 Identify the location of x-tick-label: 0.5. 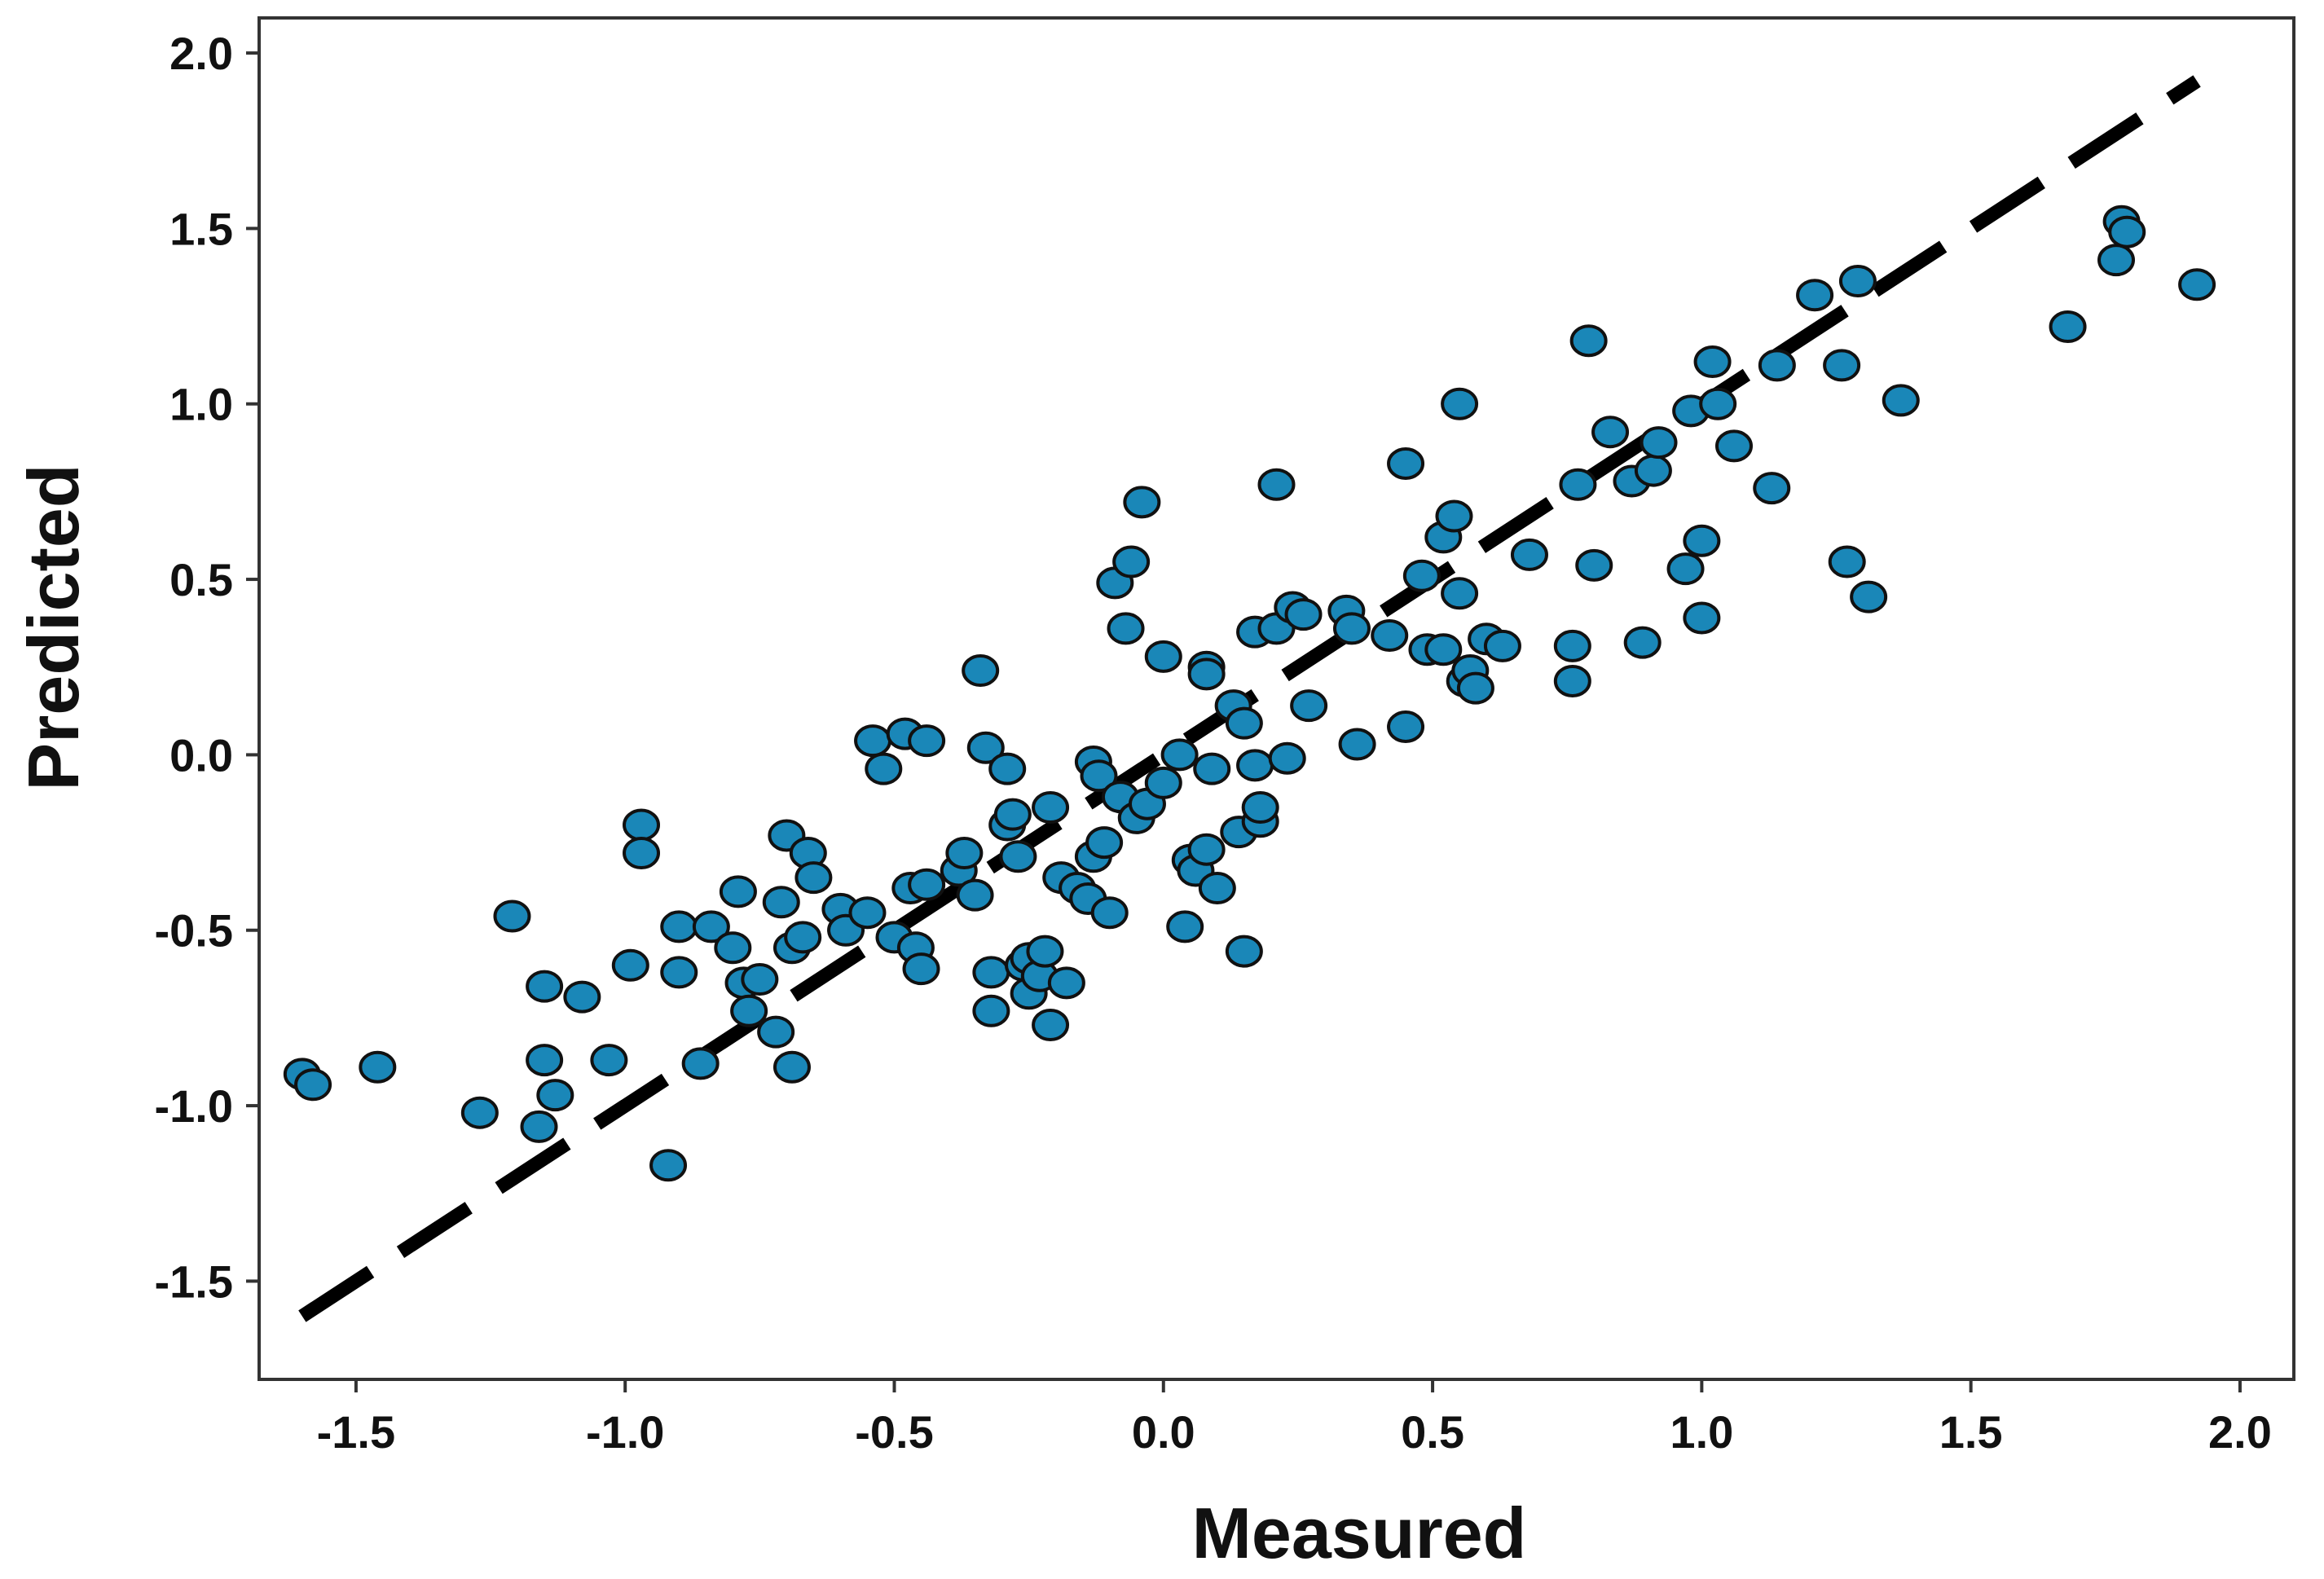
(1432, 1432).